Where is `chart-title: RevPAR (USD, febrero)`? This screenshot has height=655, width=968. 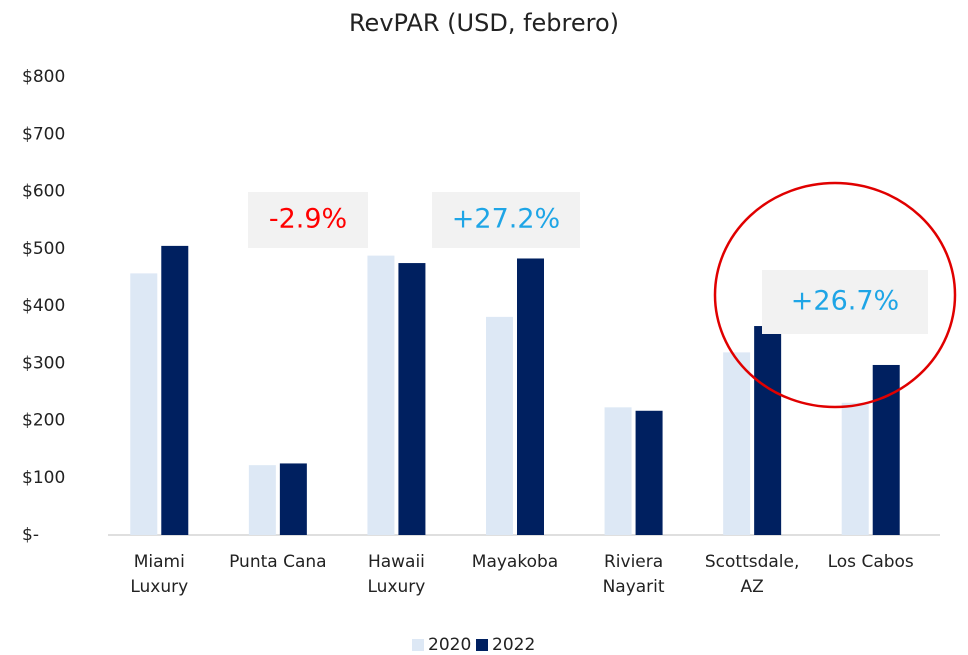
chart-title: RevPAR (USD, febrero) is located at coordinates (484, 23).